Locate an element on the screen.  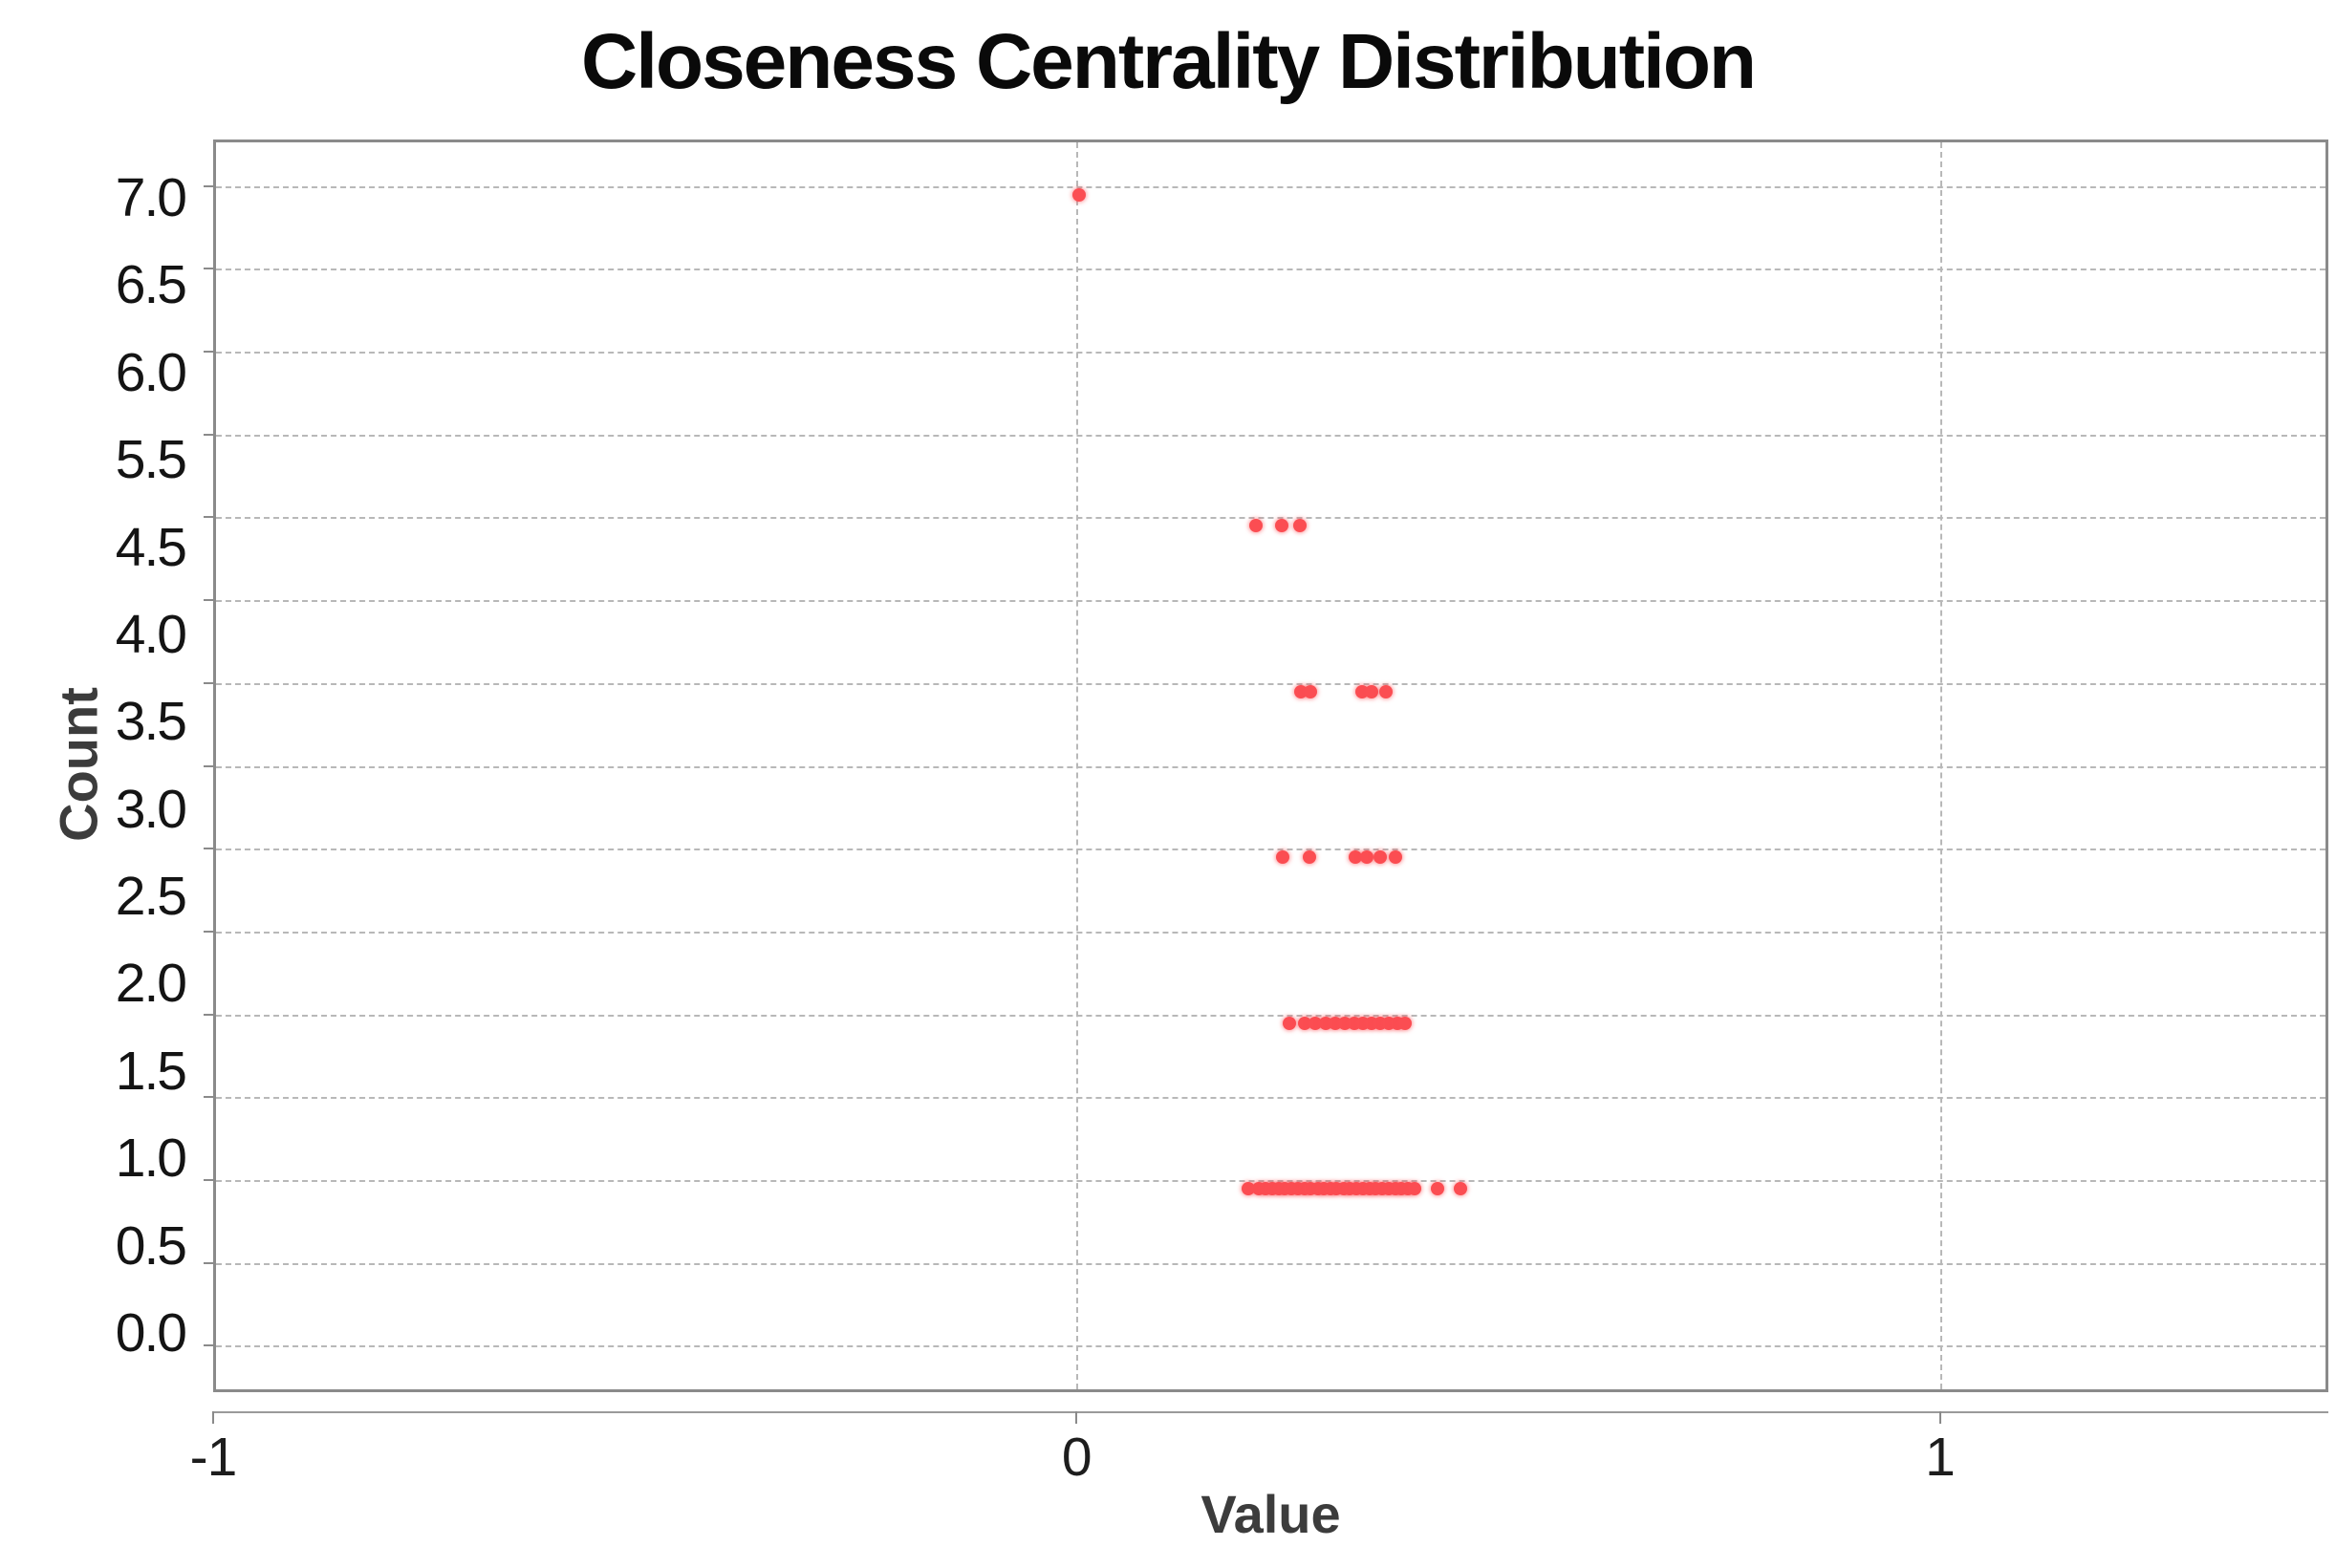
chart-title: Closeness Centrality Distribution is located at coordinates (1168, 61).